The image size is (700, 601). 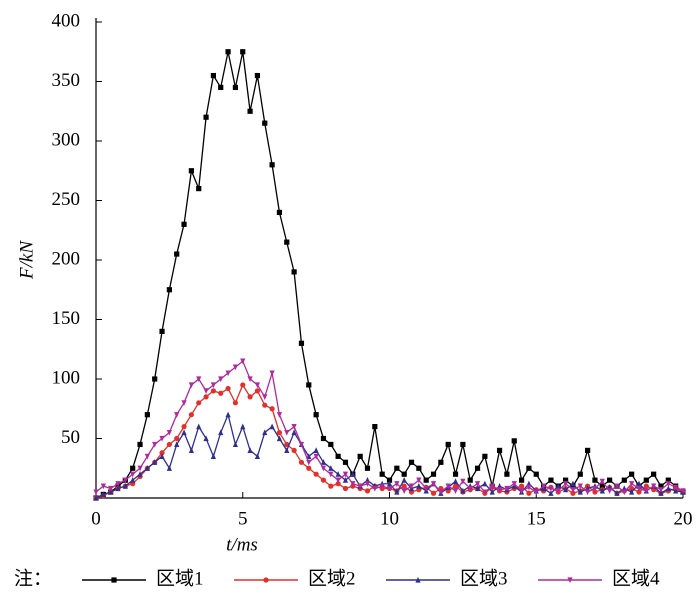 I want to click on legend-label: 区域4, so click(x=636, y=578).